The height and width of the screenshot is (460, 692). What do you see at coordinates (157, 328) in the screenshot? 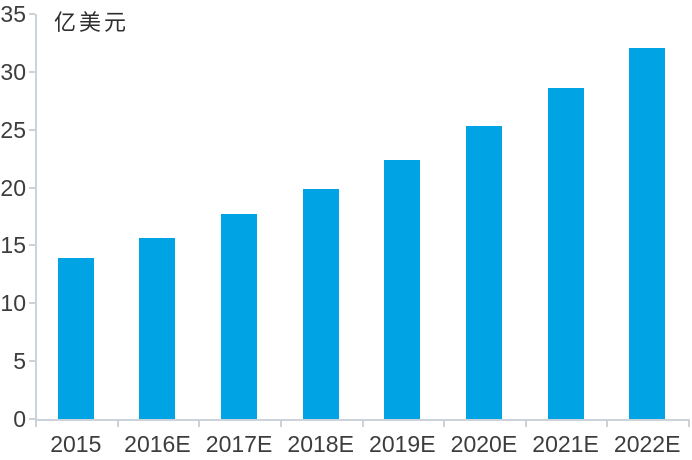
I see `bar-2016E` at bounding box center [157, 328].